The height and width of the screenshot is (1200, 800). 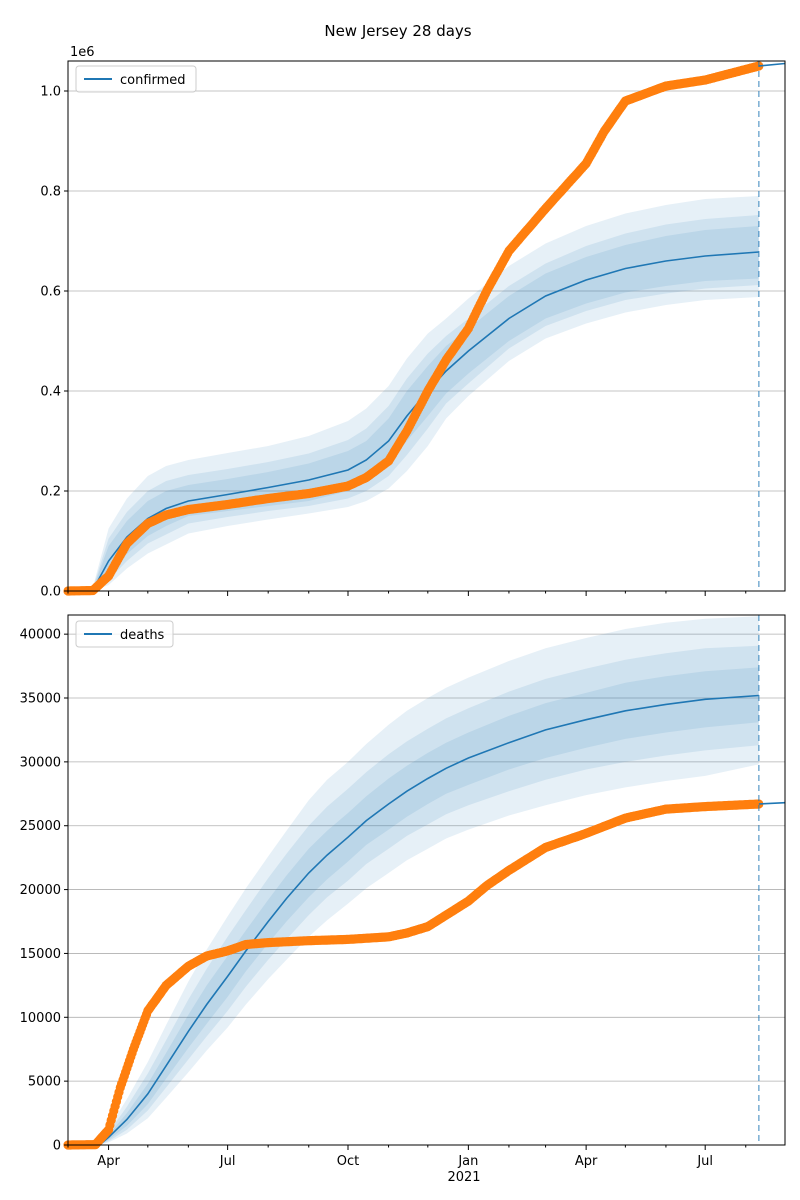 I want to click on y-axis: 0 5000 10000 15000 20000 25000 30000 35000 40000, so click(x=44, y=891).